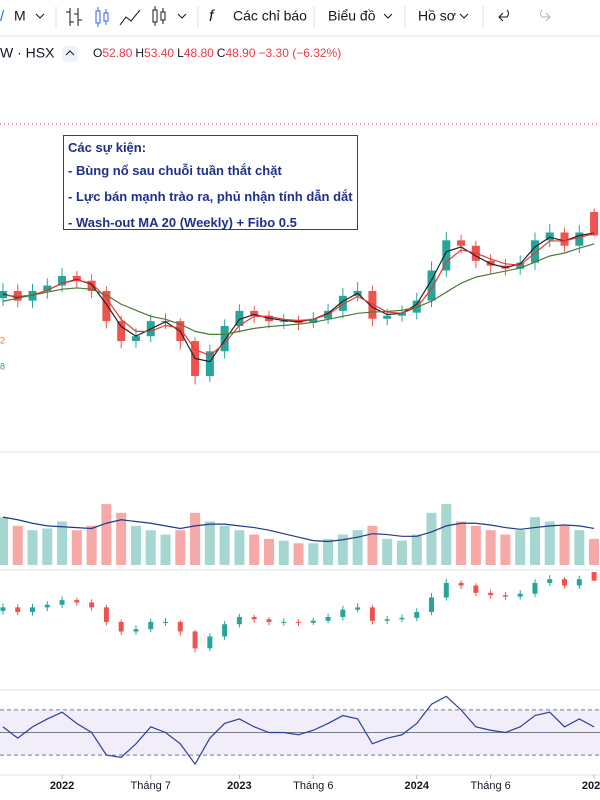  What do you see at coordinates (352, 16) in the screenshot?
I see `chart-menu-button: Biểu đồ` at bounding box center [352, 16].